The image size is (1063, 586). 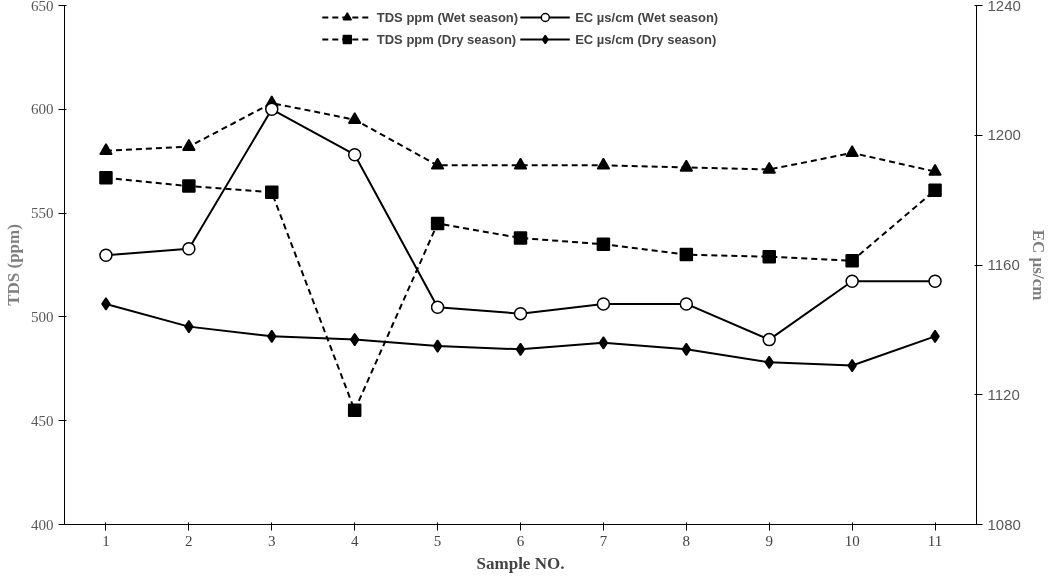 What do you see at coordinates (42, 7) in the screenshot?
I see `y-tick-label: 650` at bounding box center [42, 7].